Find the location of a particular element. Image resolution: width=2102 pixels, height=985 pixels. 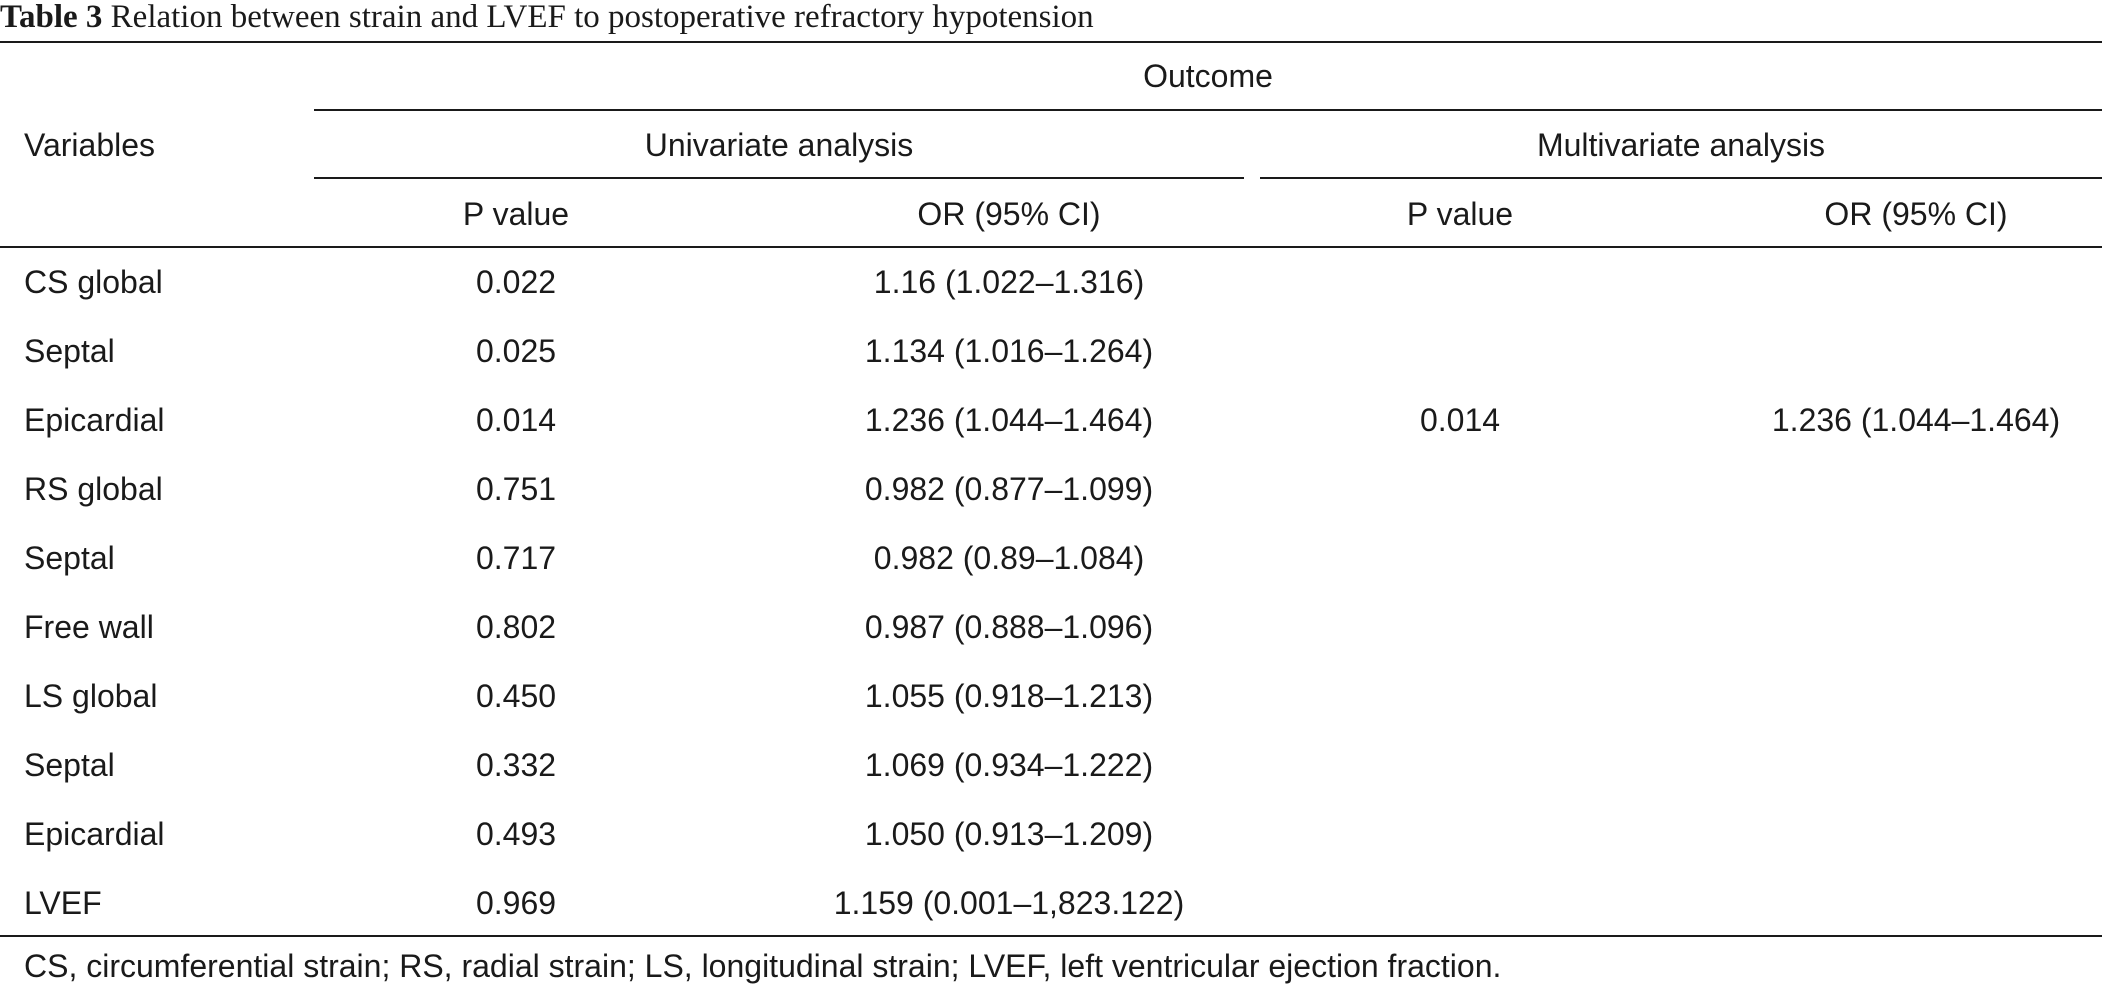

cell-uni-p-value: 0.332 is located at coordinates (516, 765).